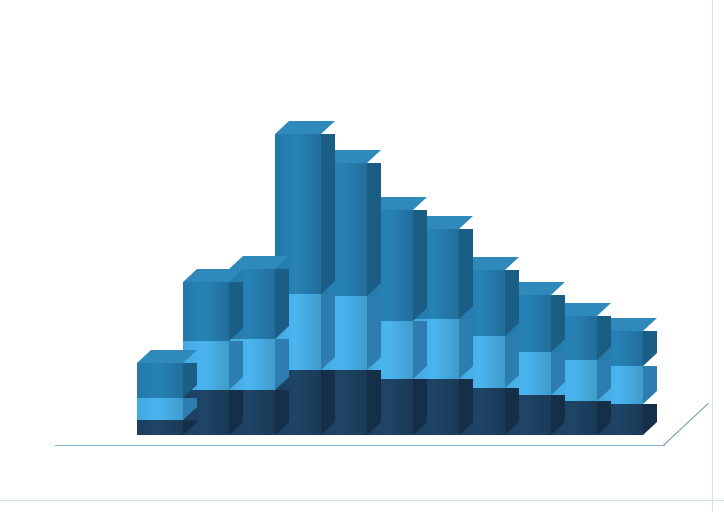  Describe the element at coordinates (362, 500) in the screenshot. I see `page-border-bottom` at that location.